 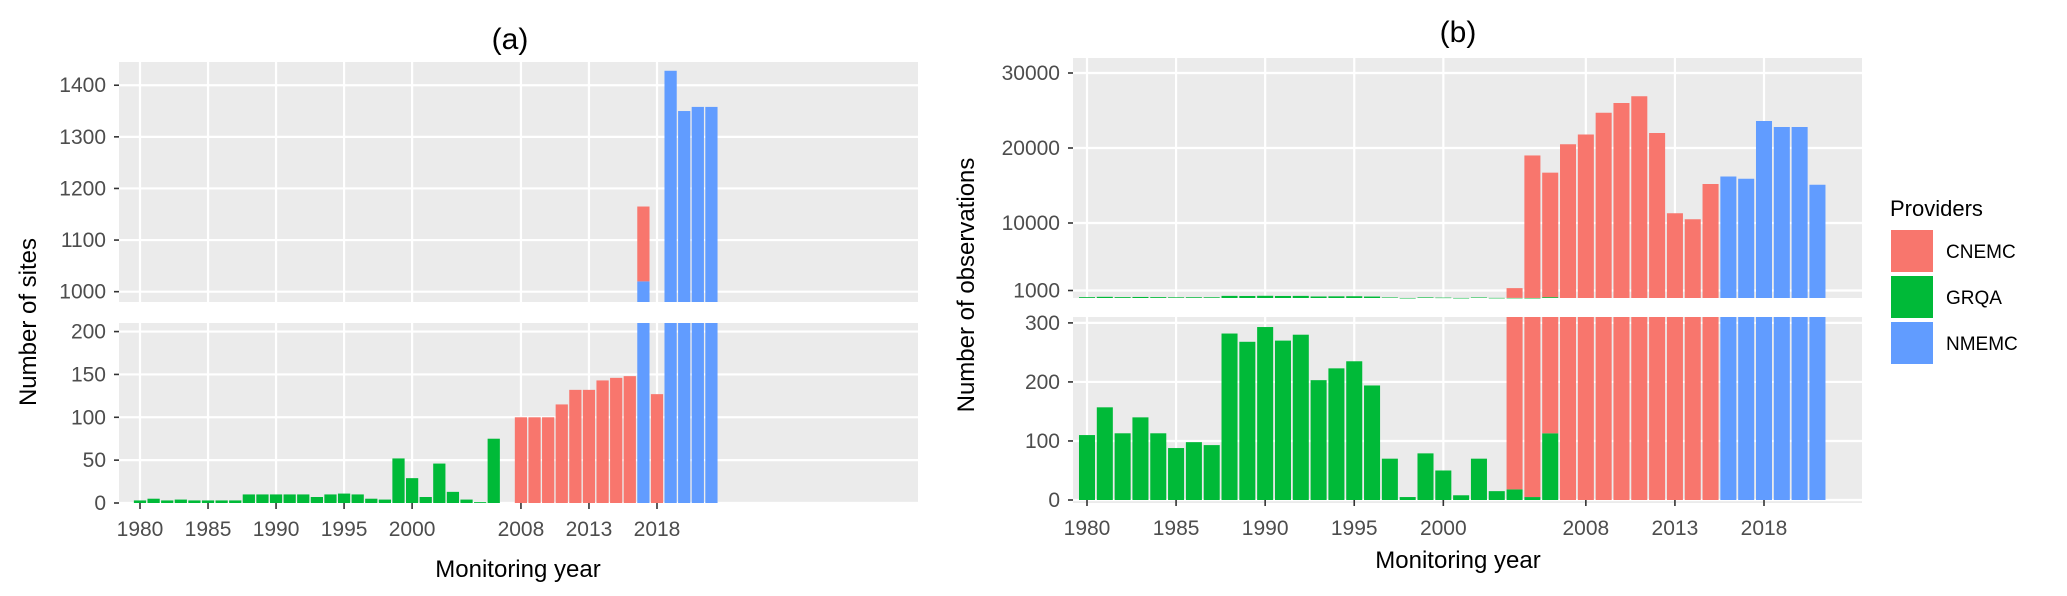 I want to click on bar-grqa-2001, so click(x=1461, y=497).